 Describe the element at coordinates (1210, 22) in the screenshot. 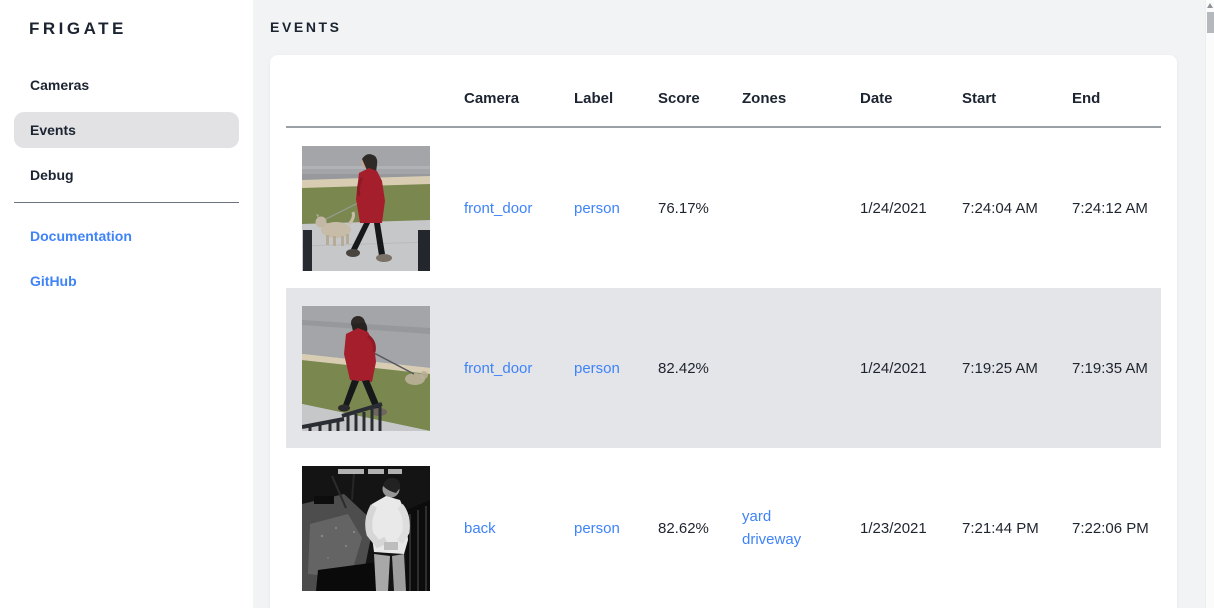

I see `scrollbar-thumb` at that location.